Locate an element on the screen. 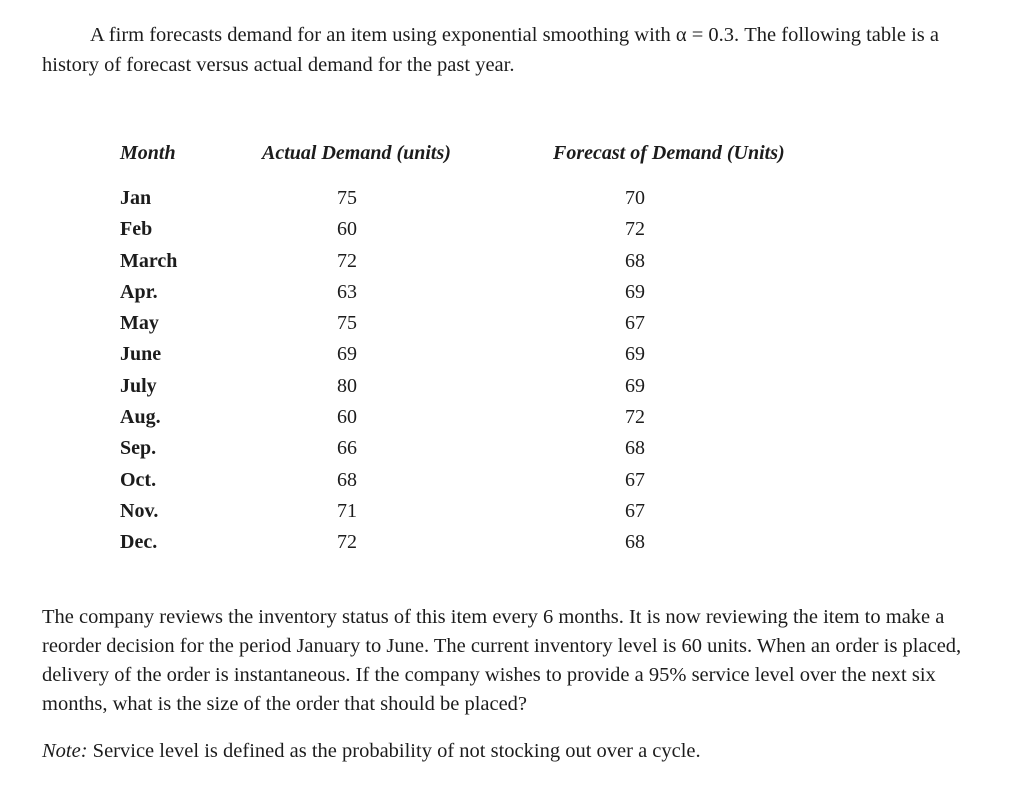 This screenshot has height=790, width=1024. cell-month: July is located at coordinates (138, 385).